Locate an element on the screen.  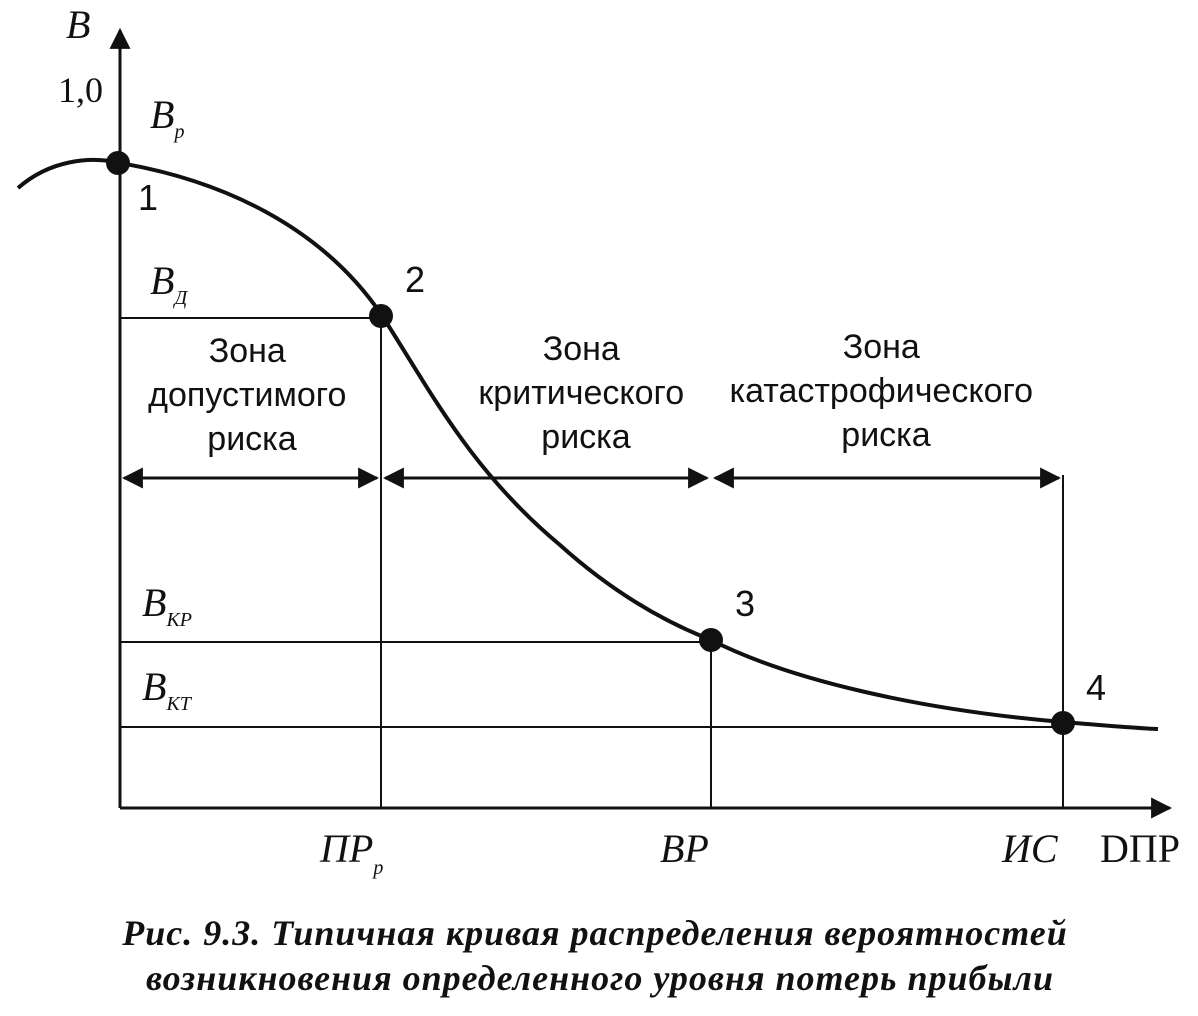
y-axis-label: В is located at coordinates (78, 24).